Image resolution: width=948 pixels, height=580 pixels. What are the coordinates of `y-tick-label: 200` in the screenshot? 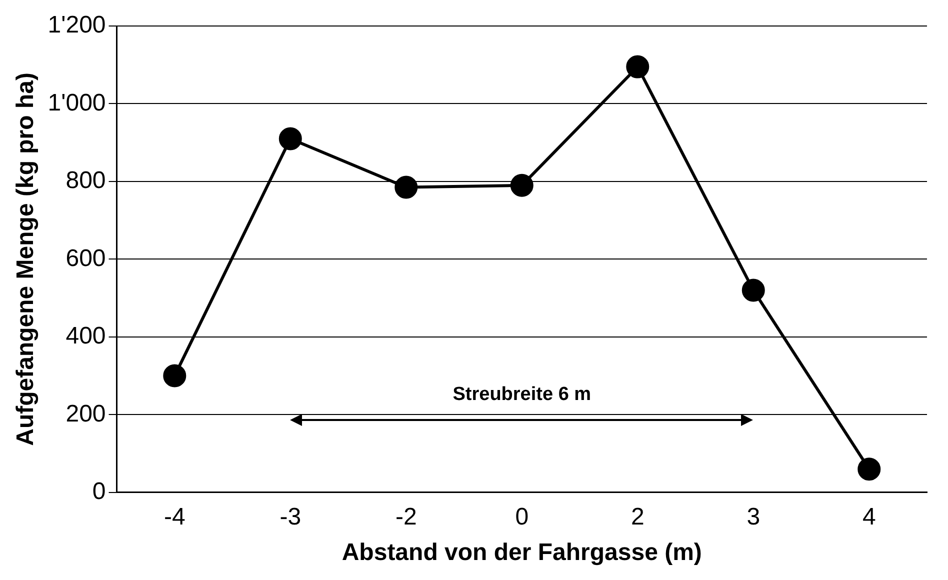 It's located at (86, 414).